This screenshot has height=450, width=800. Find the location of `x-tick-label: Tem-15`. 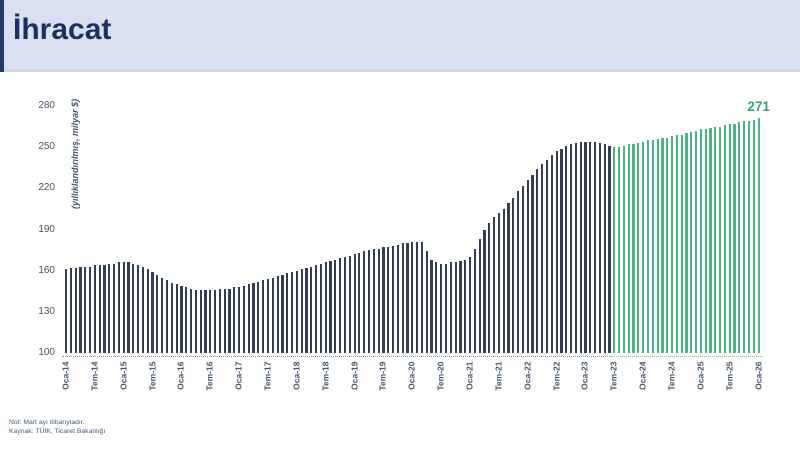

x-tick-label: Tem-15 is located at coordinates (152, 376).